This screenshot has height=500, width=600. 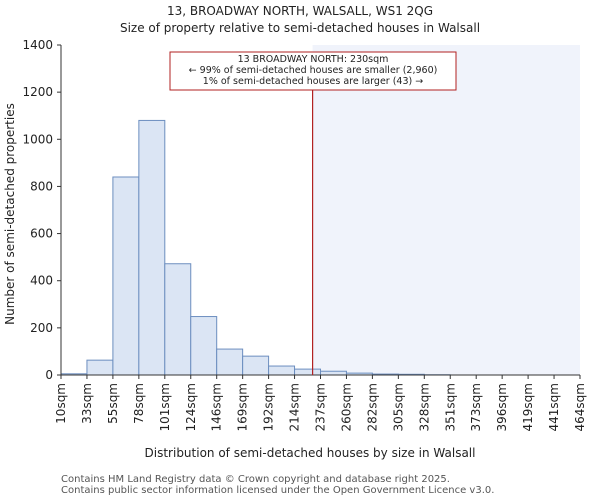 I want to click on x-tick-label: 10sqm, so click(x=61, y=403).